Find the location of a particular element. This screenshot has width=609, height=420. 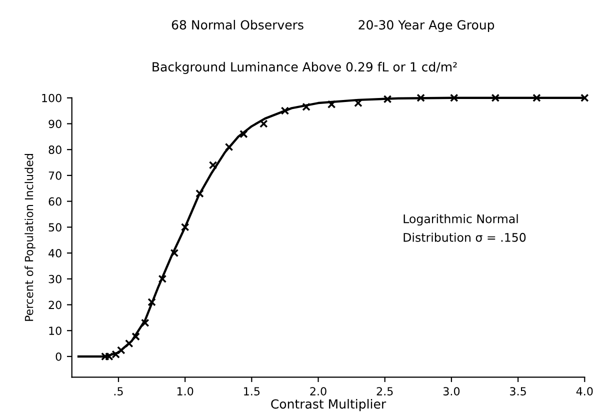

x-tick-label: 4.0 is located at coordinates (584, 391).